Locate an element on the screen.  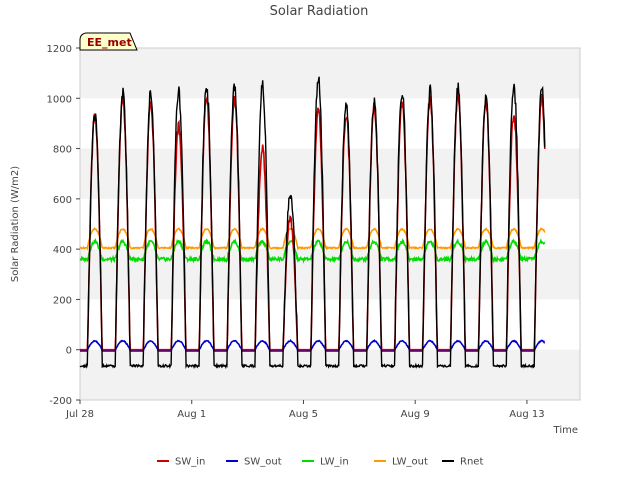
x-tick-label: Jul 28 is located at coordinates (79, 414).